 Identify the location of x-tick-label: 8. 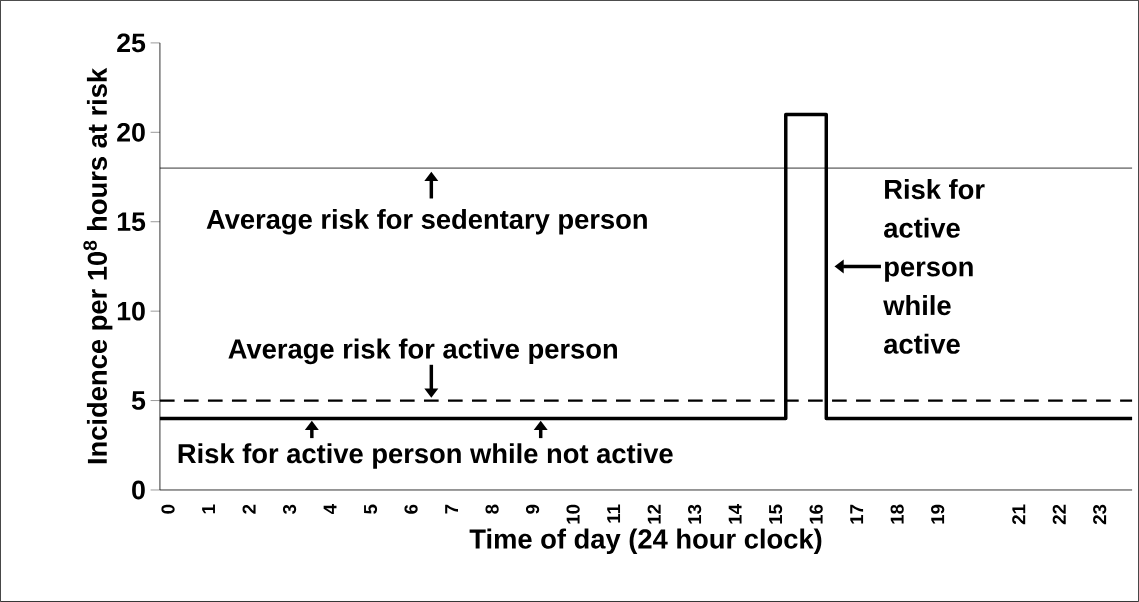
(492, 509).